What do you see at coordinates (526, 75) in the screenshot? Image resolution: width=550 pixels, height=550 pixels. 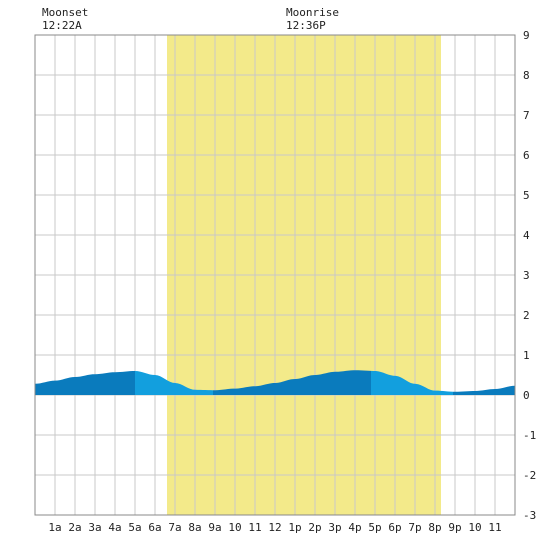 I see `y-tick-label: 8` at bounding box center [526, 75].